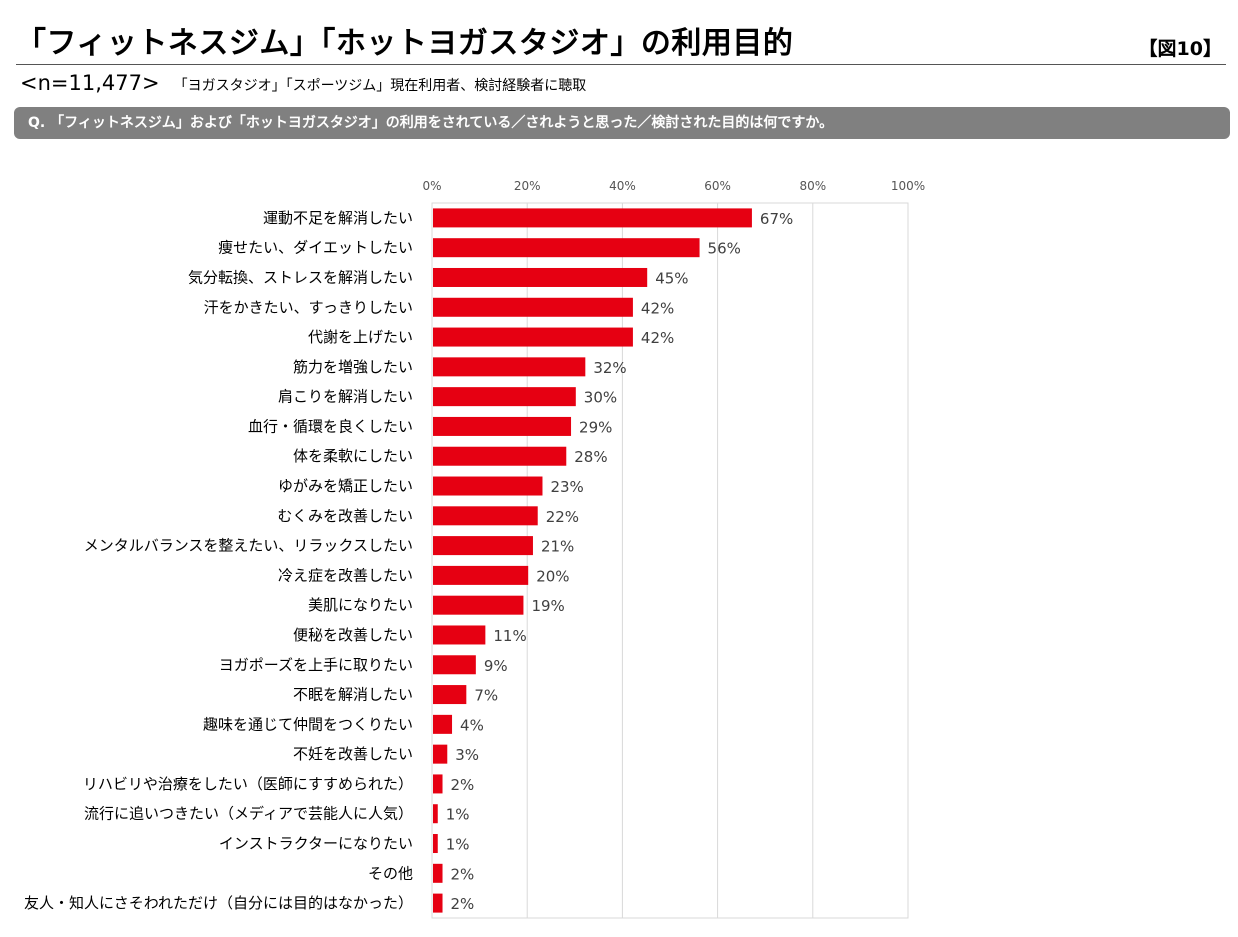 The width and height of the screenshot is (1238, 937). What do you see at coordinates (353, 456) in the screenshot?
I see `category-label: 体を柔軟にしたい` at bounding box center [353, 456].